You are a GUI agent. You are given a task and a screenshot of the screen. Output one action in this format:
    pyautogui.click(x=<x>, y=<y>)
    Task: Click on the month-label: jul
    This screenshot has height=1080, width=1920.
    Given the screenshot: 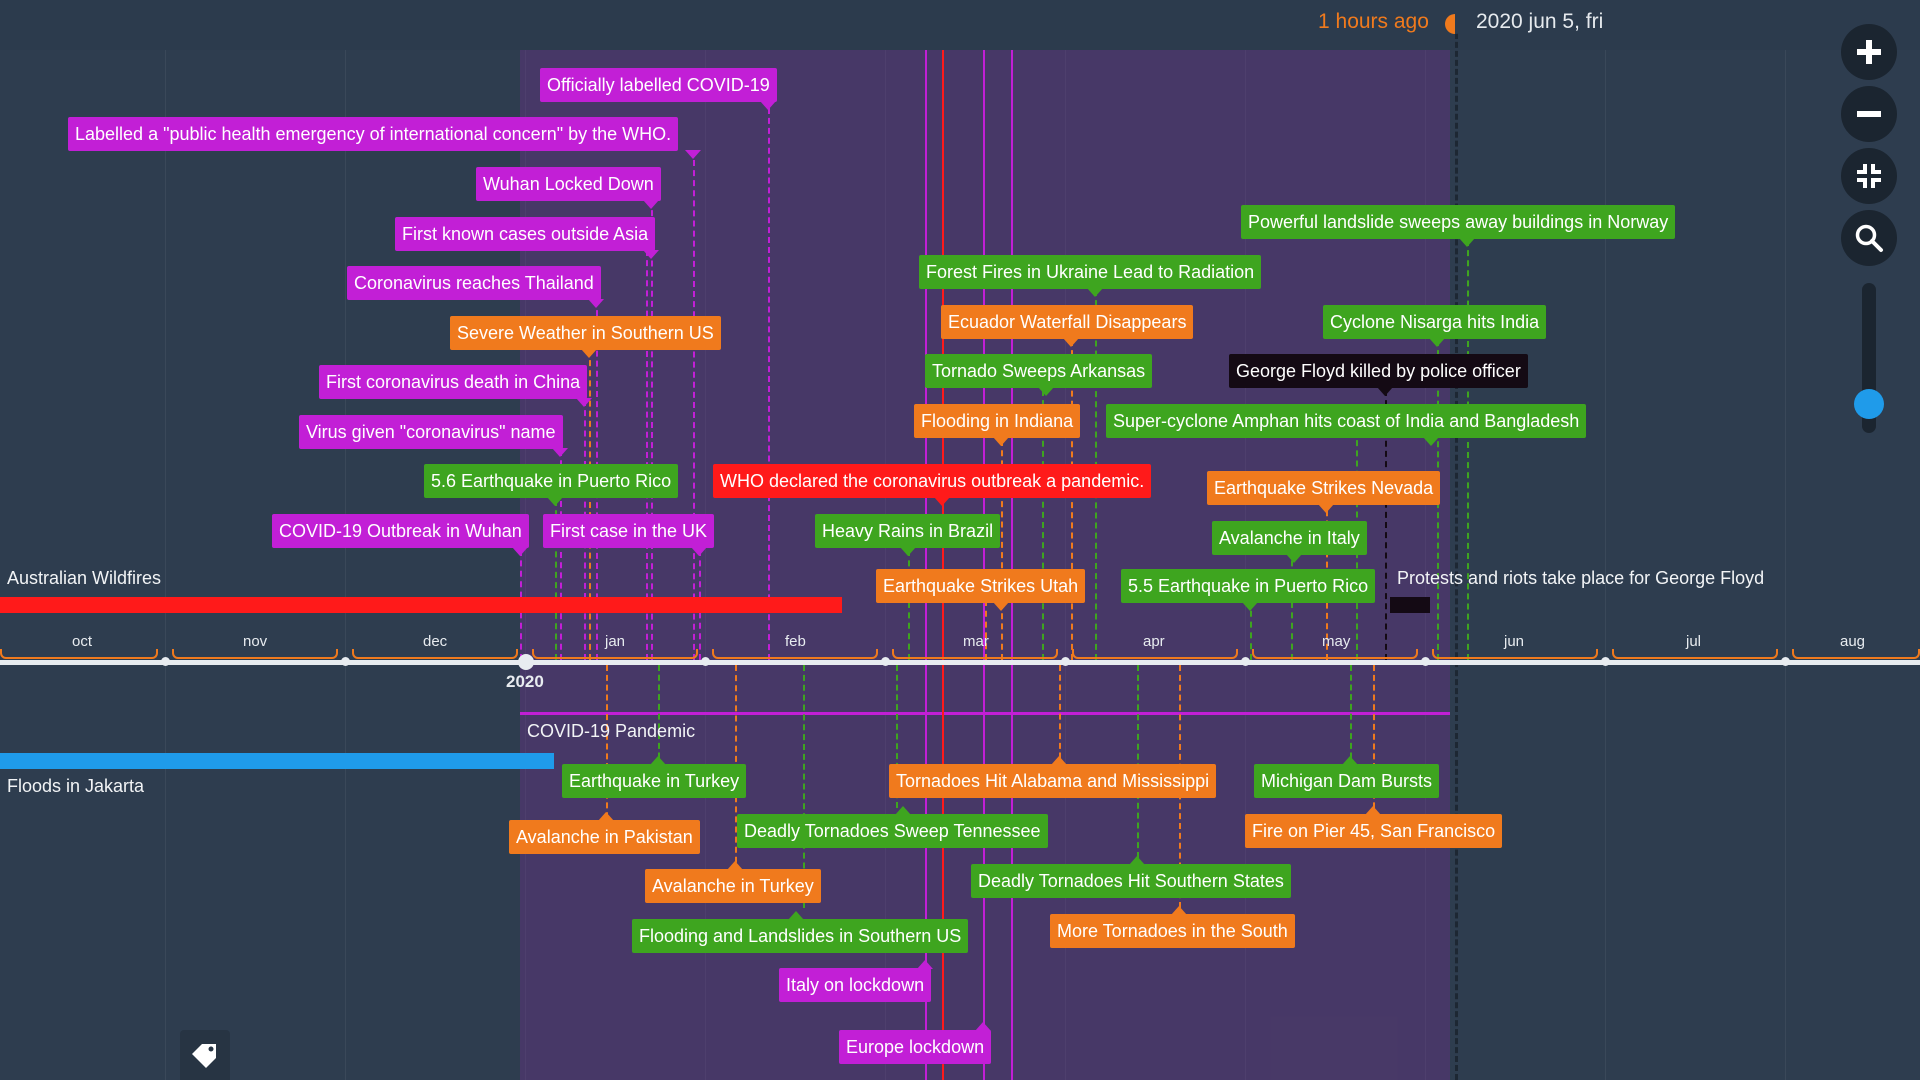 What is the action you would take?
    pyautogui.click(x=1694, y=641)
    